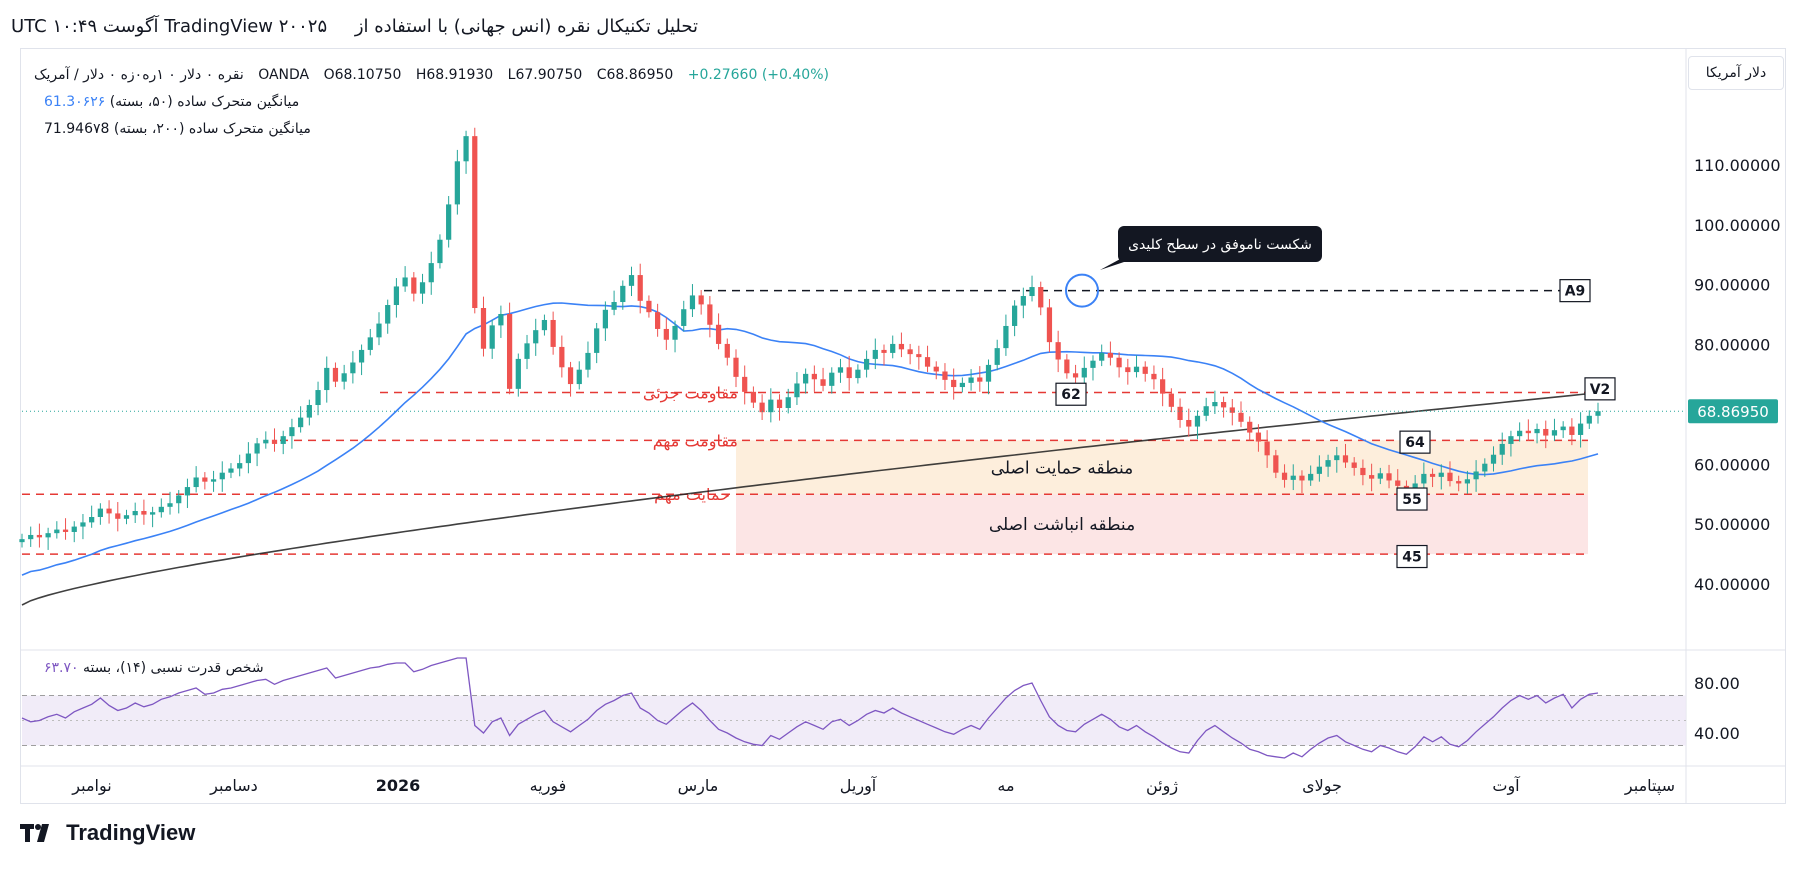 This screenshot has height=872, width=1804. What do you see at coordinates (1737, 225) in the screenshot?
I see `price-tick-1: 100.00000` at bounding box center [1737, 225].